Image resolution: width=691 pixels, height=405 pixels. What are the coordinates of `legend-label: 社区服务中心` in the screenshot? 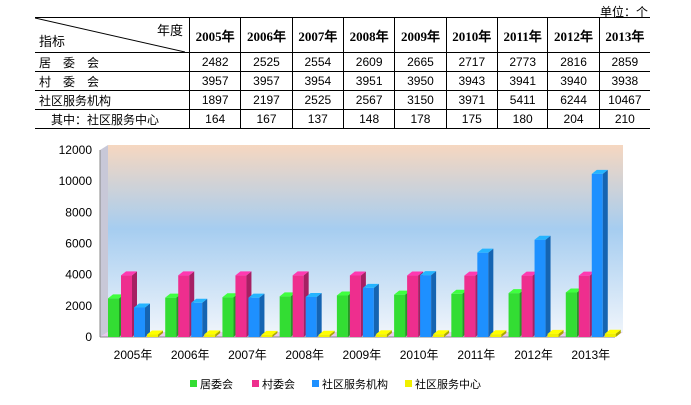 It's located at (448, 384).